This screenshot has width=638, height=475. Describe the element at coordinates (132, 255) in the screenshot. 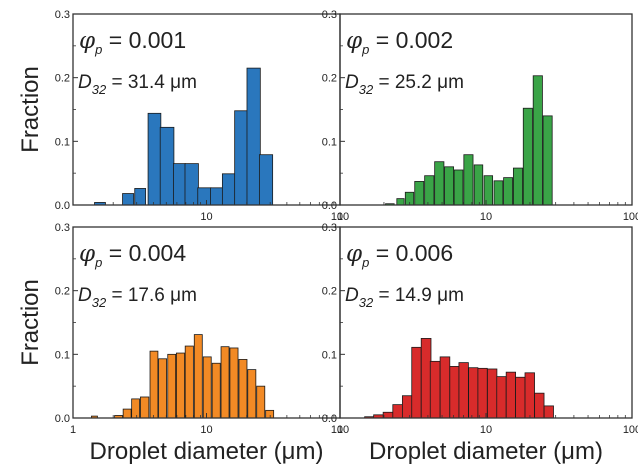

I see `phi-annotation: φp = 0.004` at that location.